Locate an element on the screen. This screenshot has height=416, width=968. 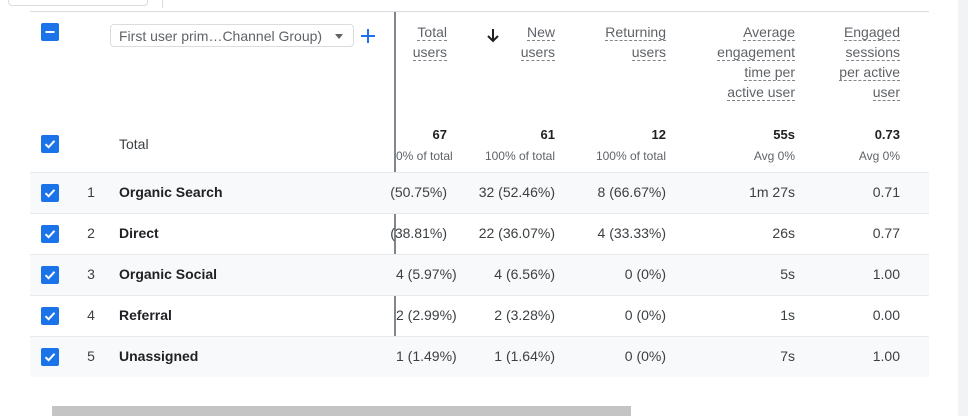
total-users-cell: 4 (5.97%) is located at coordinates (426, 274).